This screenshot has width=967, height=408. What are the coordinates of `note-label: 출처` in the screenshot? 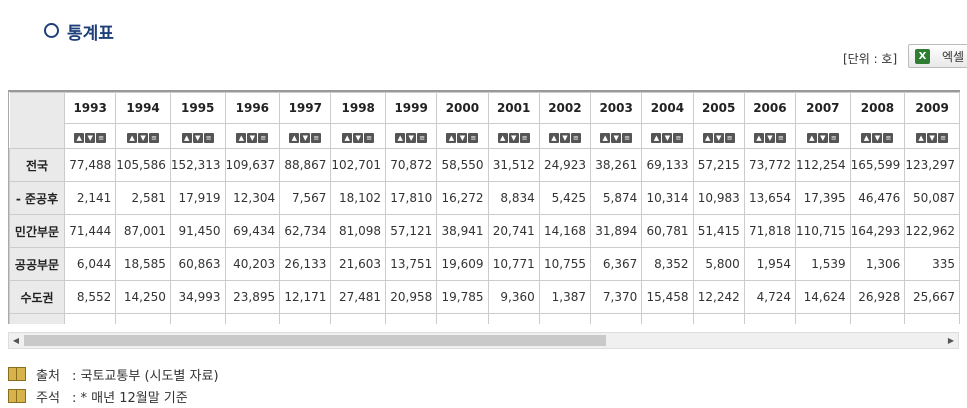 It's located at (48, 376).